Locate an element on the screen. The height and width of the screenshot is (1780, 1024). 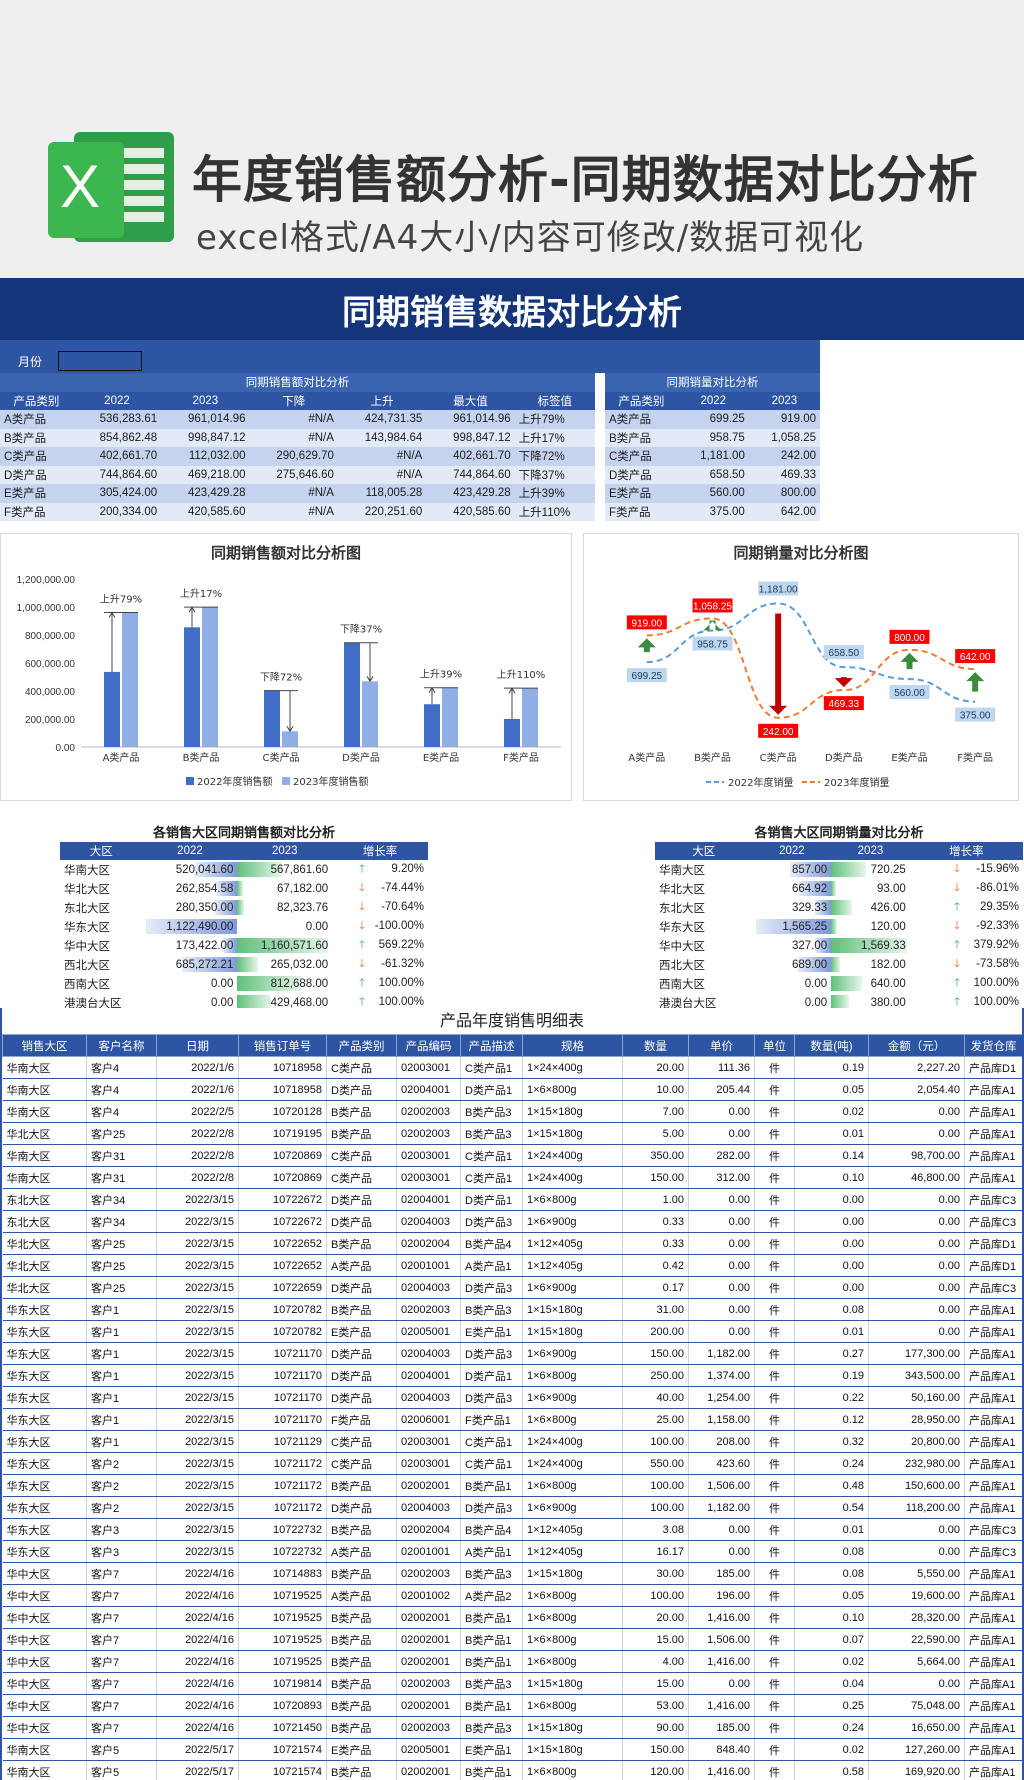
value-text: 664.92 is located at coordinates (809, 888).